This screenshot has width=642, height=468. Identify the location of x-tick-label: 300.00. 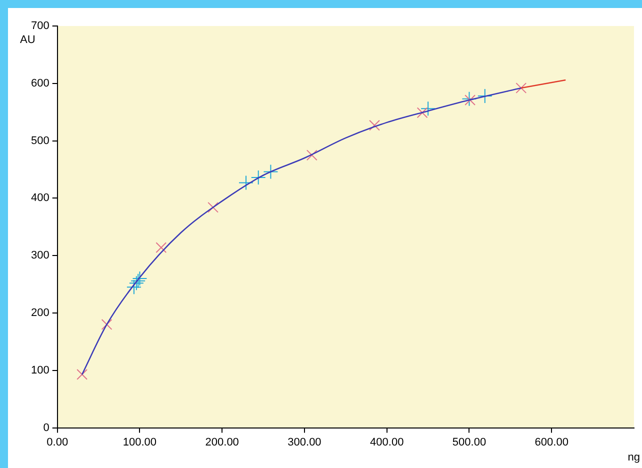
(305, 442).